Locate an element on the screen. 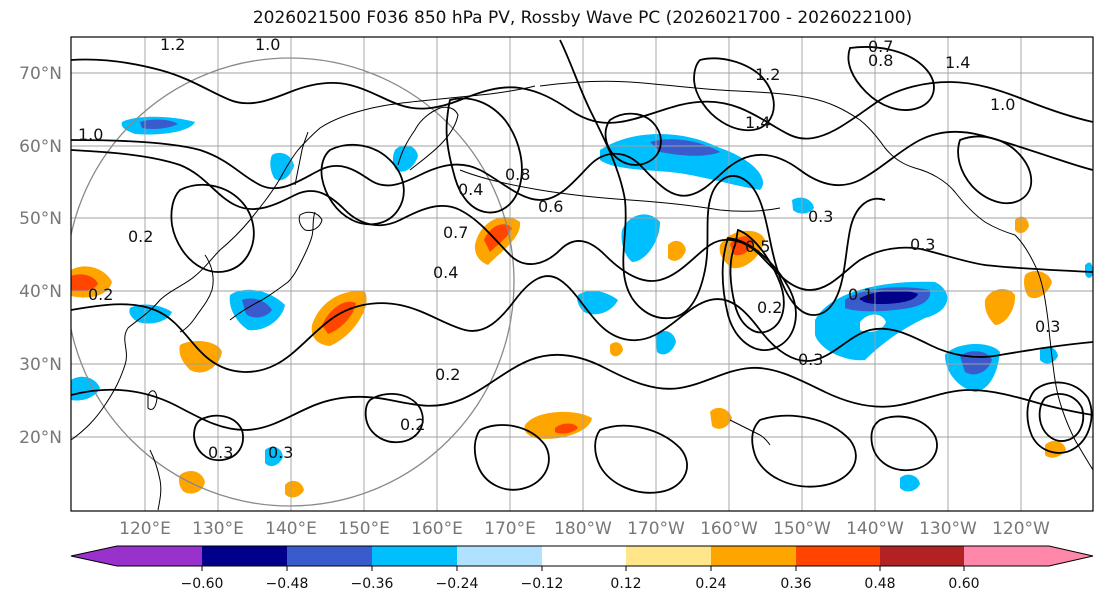  latitude-label: 50°N is located at coordinates (40, 219).